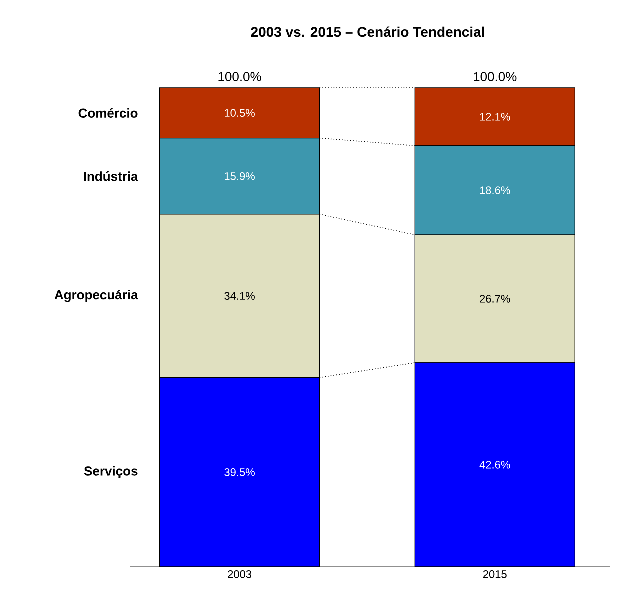 The height and width of the screenshot is (601, 622). I want to click on data-label: 26.7%, so click(495, 299).